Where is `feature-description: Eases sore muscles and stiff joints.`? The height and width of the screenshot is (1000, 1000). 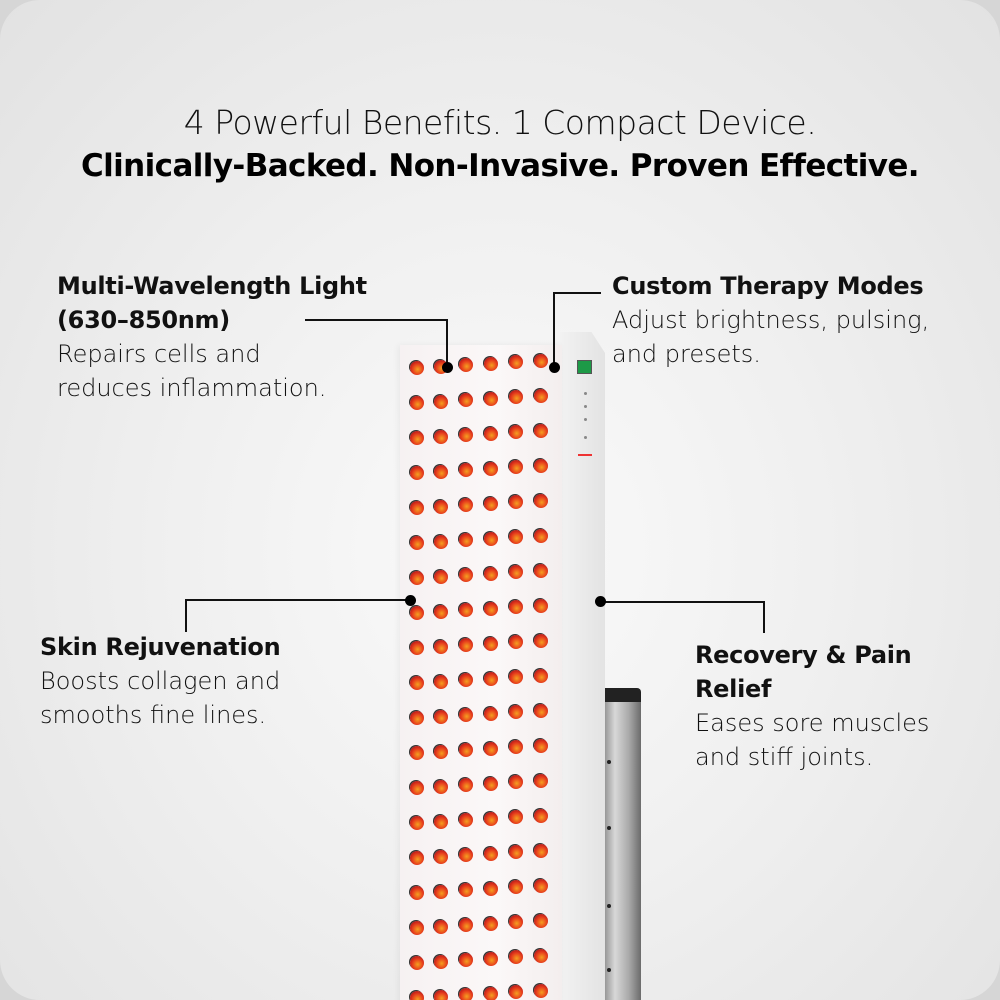
feature-description: Eases sore muscles and stiff joints. is located at coordinates (812, 740).